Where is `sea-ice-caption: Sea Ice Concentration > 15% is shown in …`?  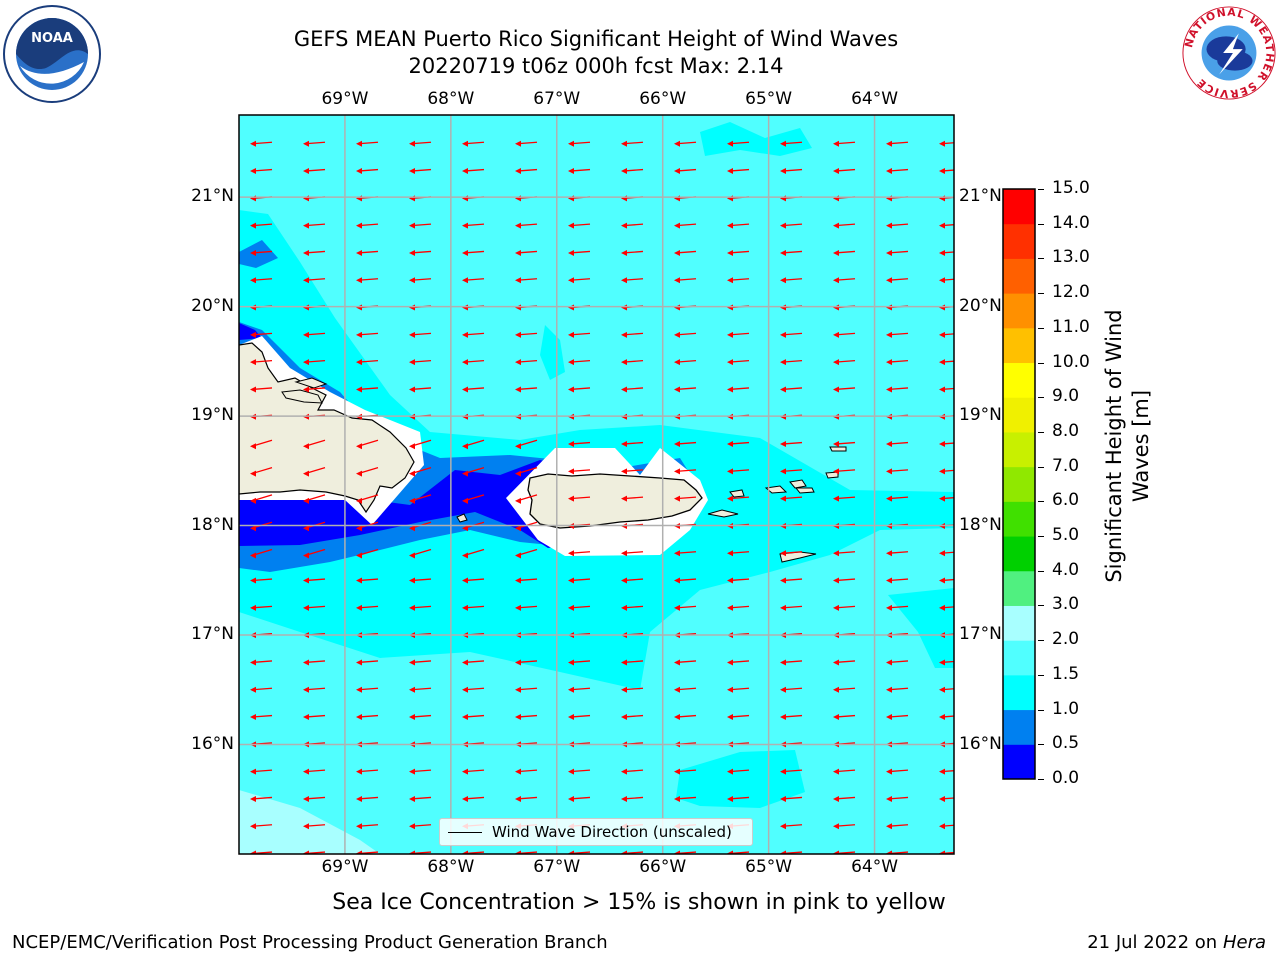 sea-ice-caption: Sea Ice Concentration > 15% is shown in … is located at coordinates (639, 902).